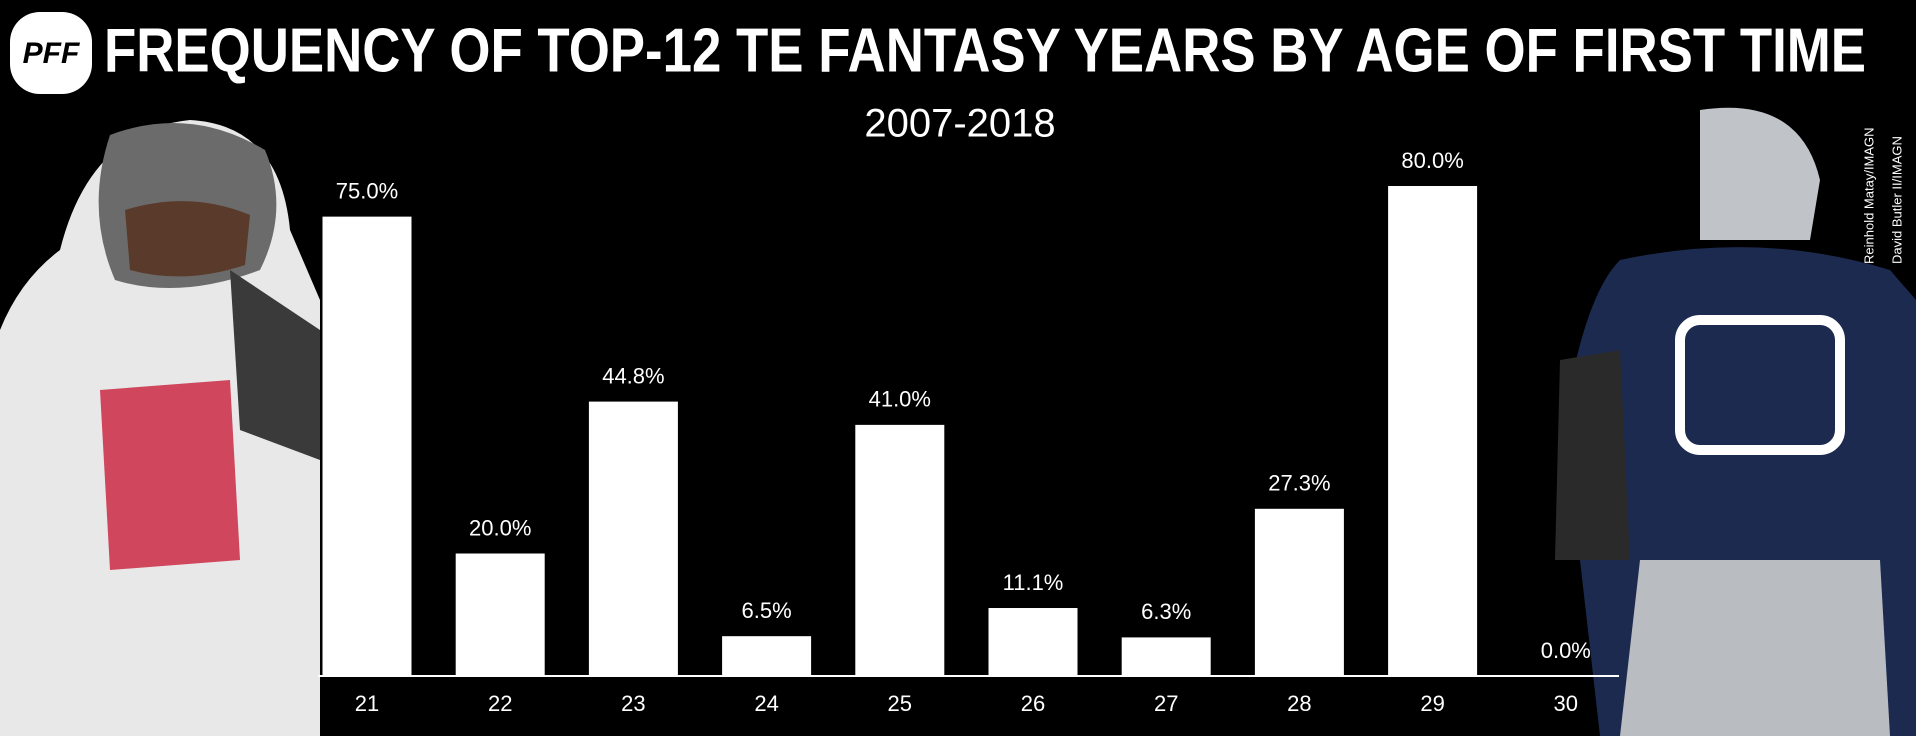  Describe the element at coordinates (900, 703) in the screenshot. I see `x-tick-label: 25` at that location.